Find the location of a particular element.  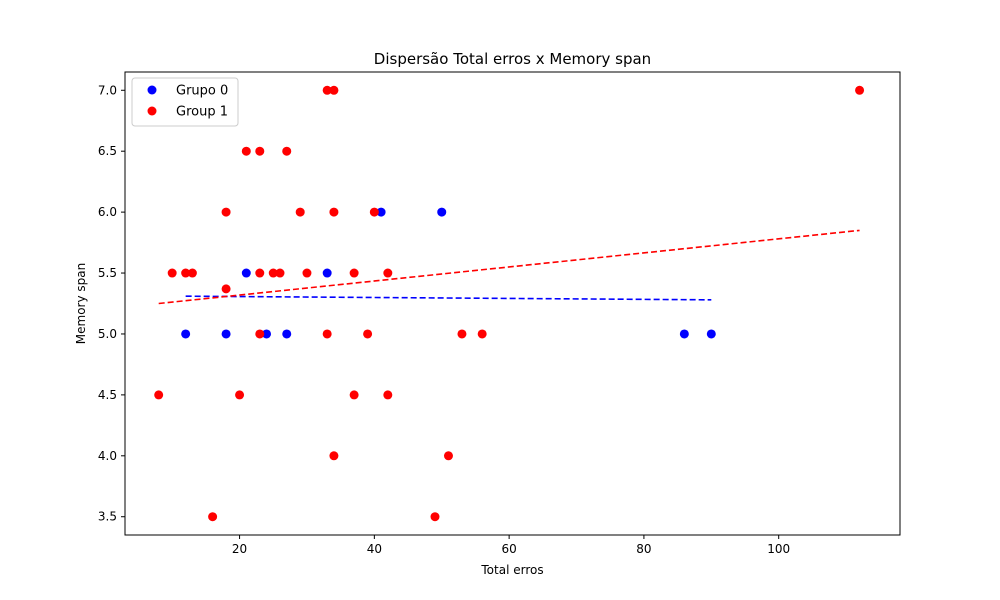

x-tick-label: 60 is located at coordinates (508, 549).